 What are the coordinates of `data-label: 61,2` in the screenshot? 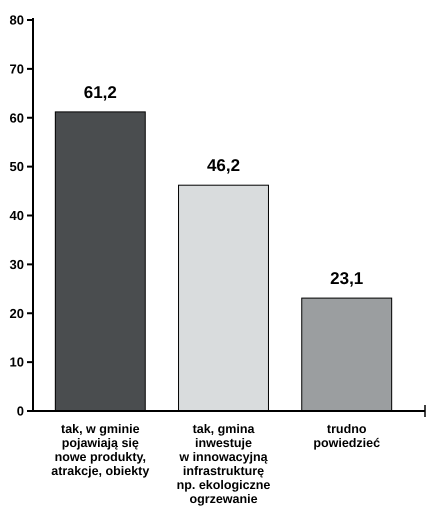 It's located at (100, 92).